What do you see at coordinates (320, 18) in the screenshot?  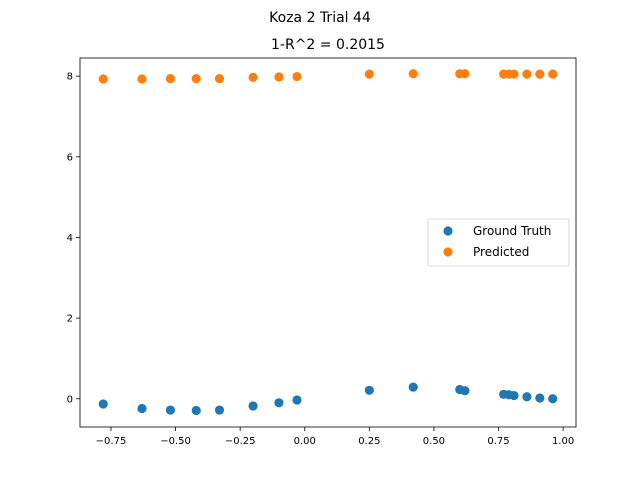 I see `figure-suptitle: Koza 2 Trial 44` at bounding box center [320, 18].